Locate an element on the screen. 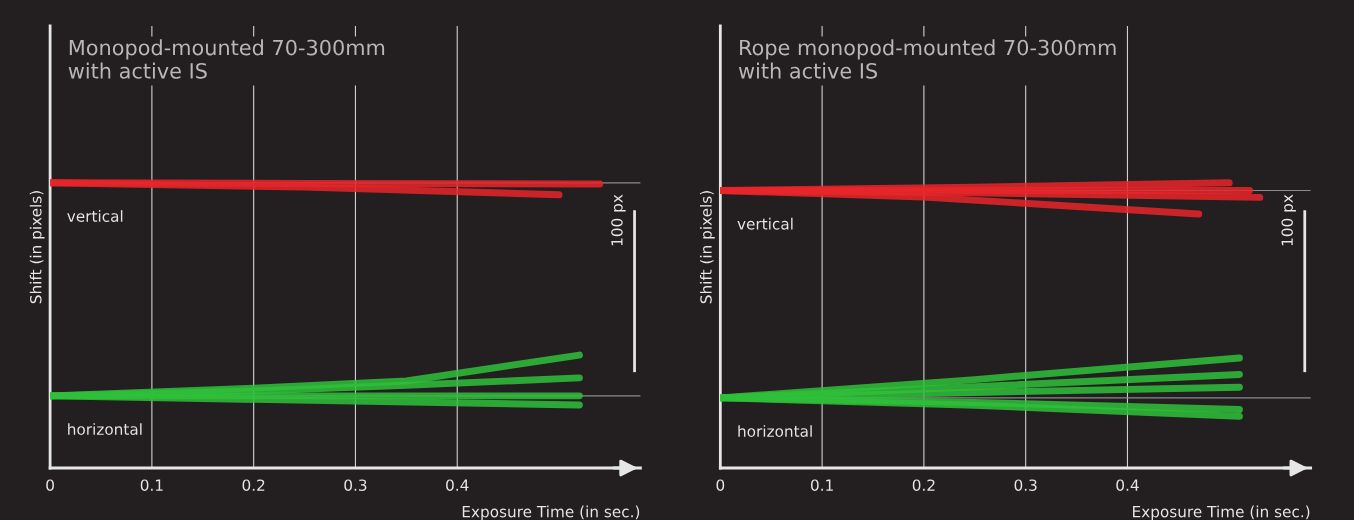 Image resolution: width=1354 pixels, height=520 pixels. chart-title: Rope monopod-mounted 70-300mm with active IS is located at coordinates (927, 59).